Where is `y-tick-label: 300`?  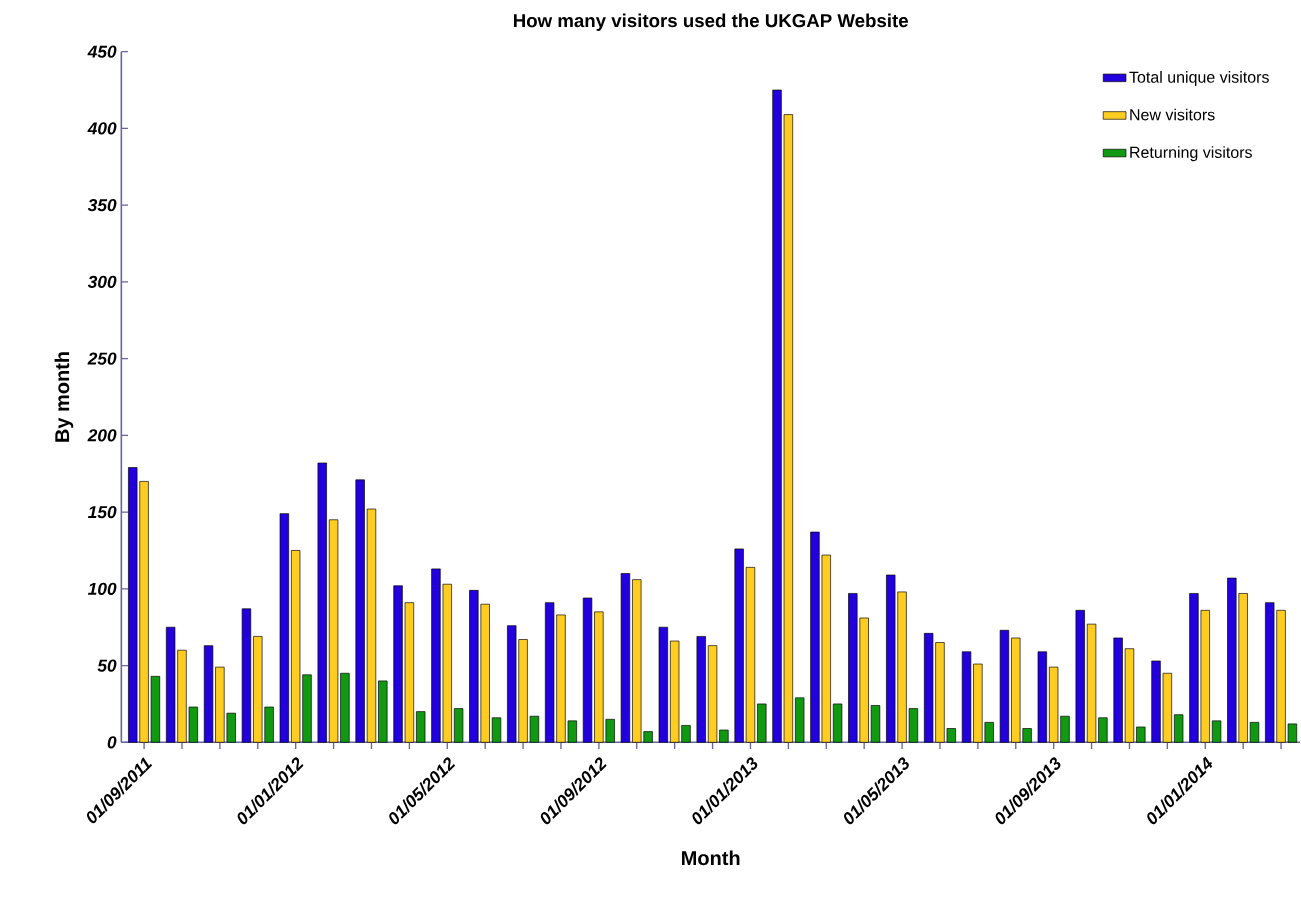 y-tick-label: 300 is located at coordinates (102, 282).